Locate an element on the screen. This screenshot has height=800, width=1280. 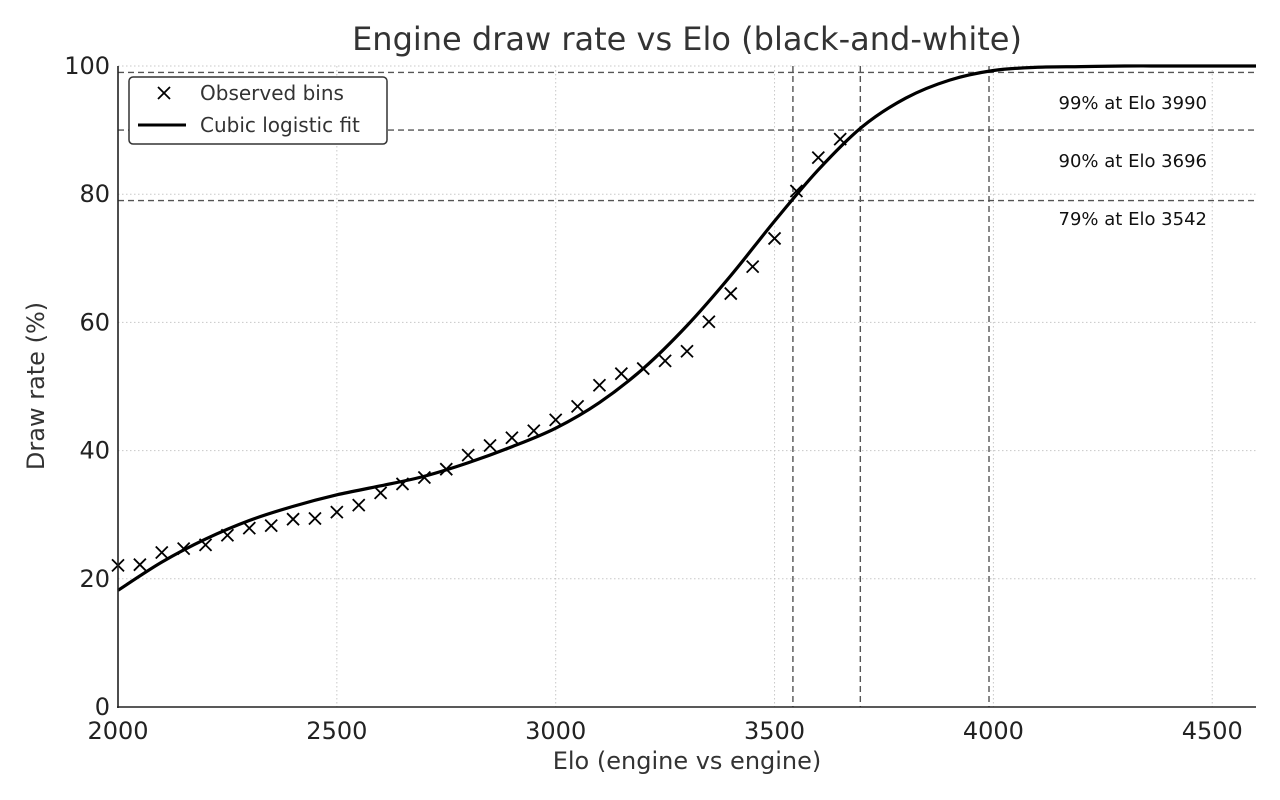
x-axis-label: Elo (engine vs engine) is located at coordinates (687, 761).